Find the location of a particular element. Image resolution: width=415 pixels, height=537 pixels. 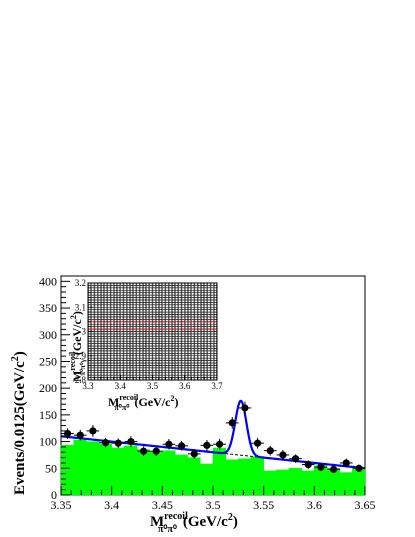

inset-x-tick-label: 3.3 is located at coordinates (88, 386).